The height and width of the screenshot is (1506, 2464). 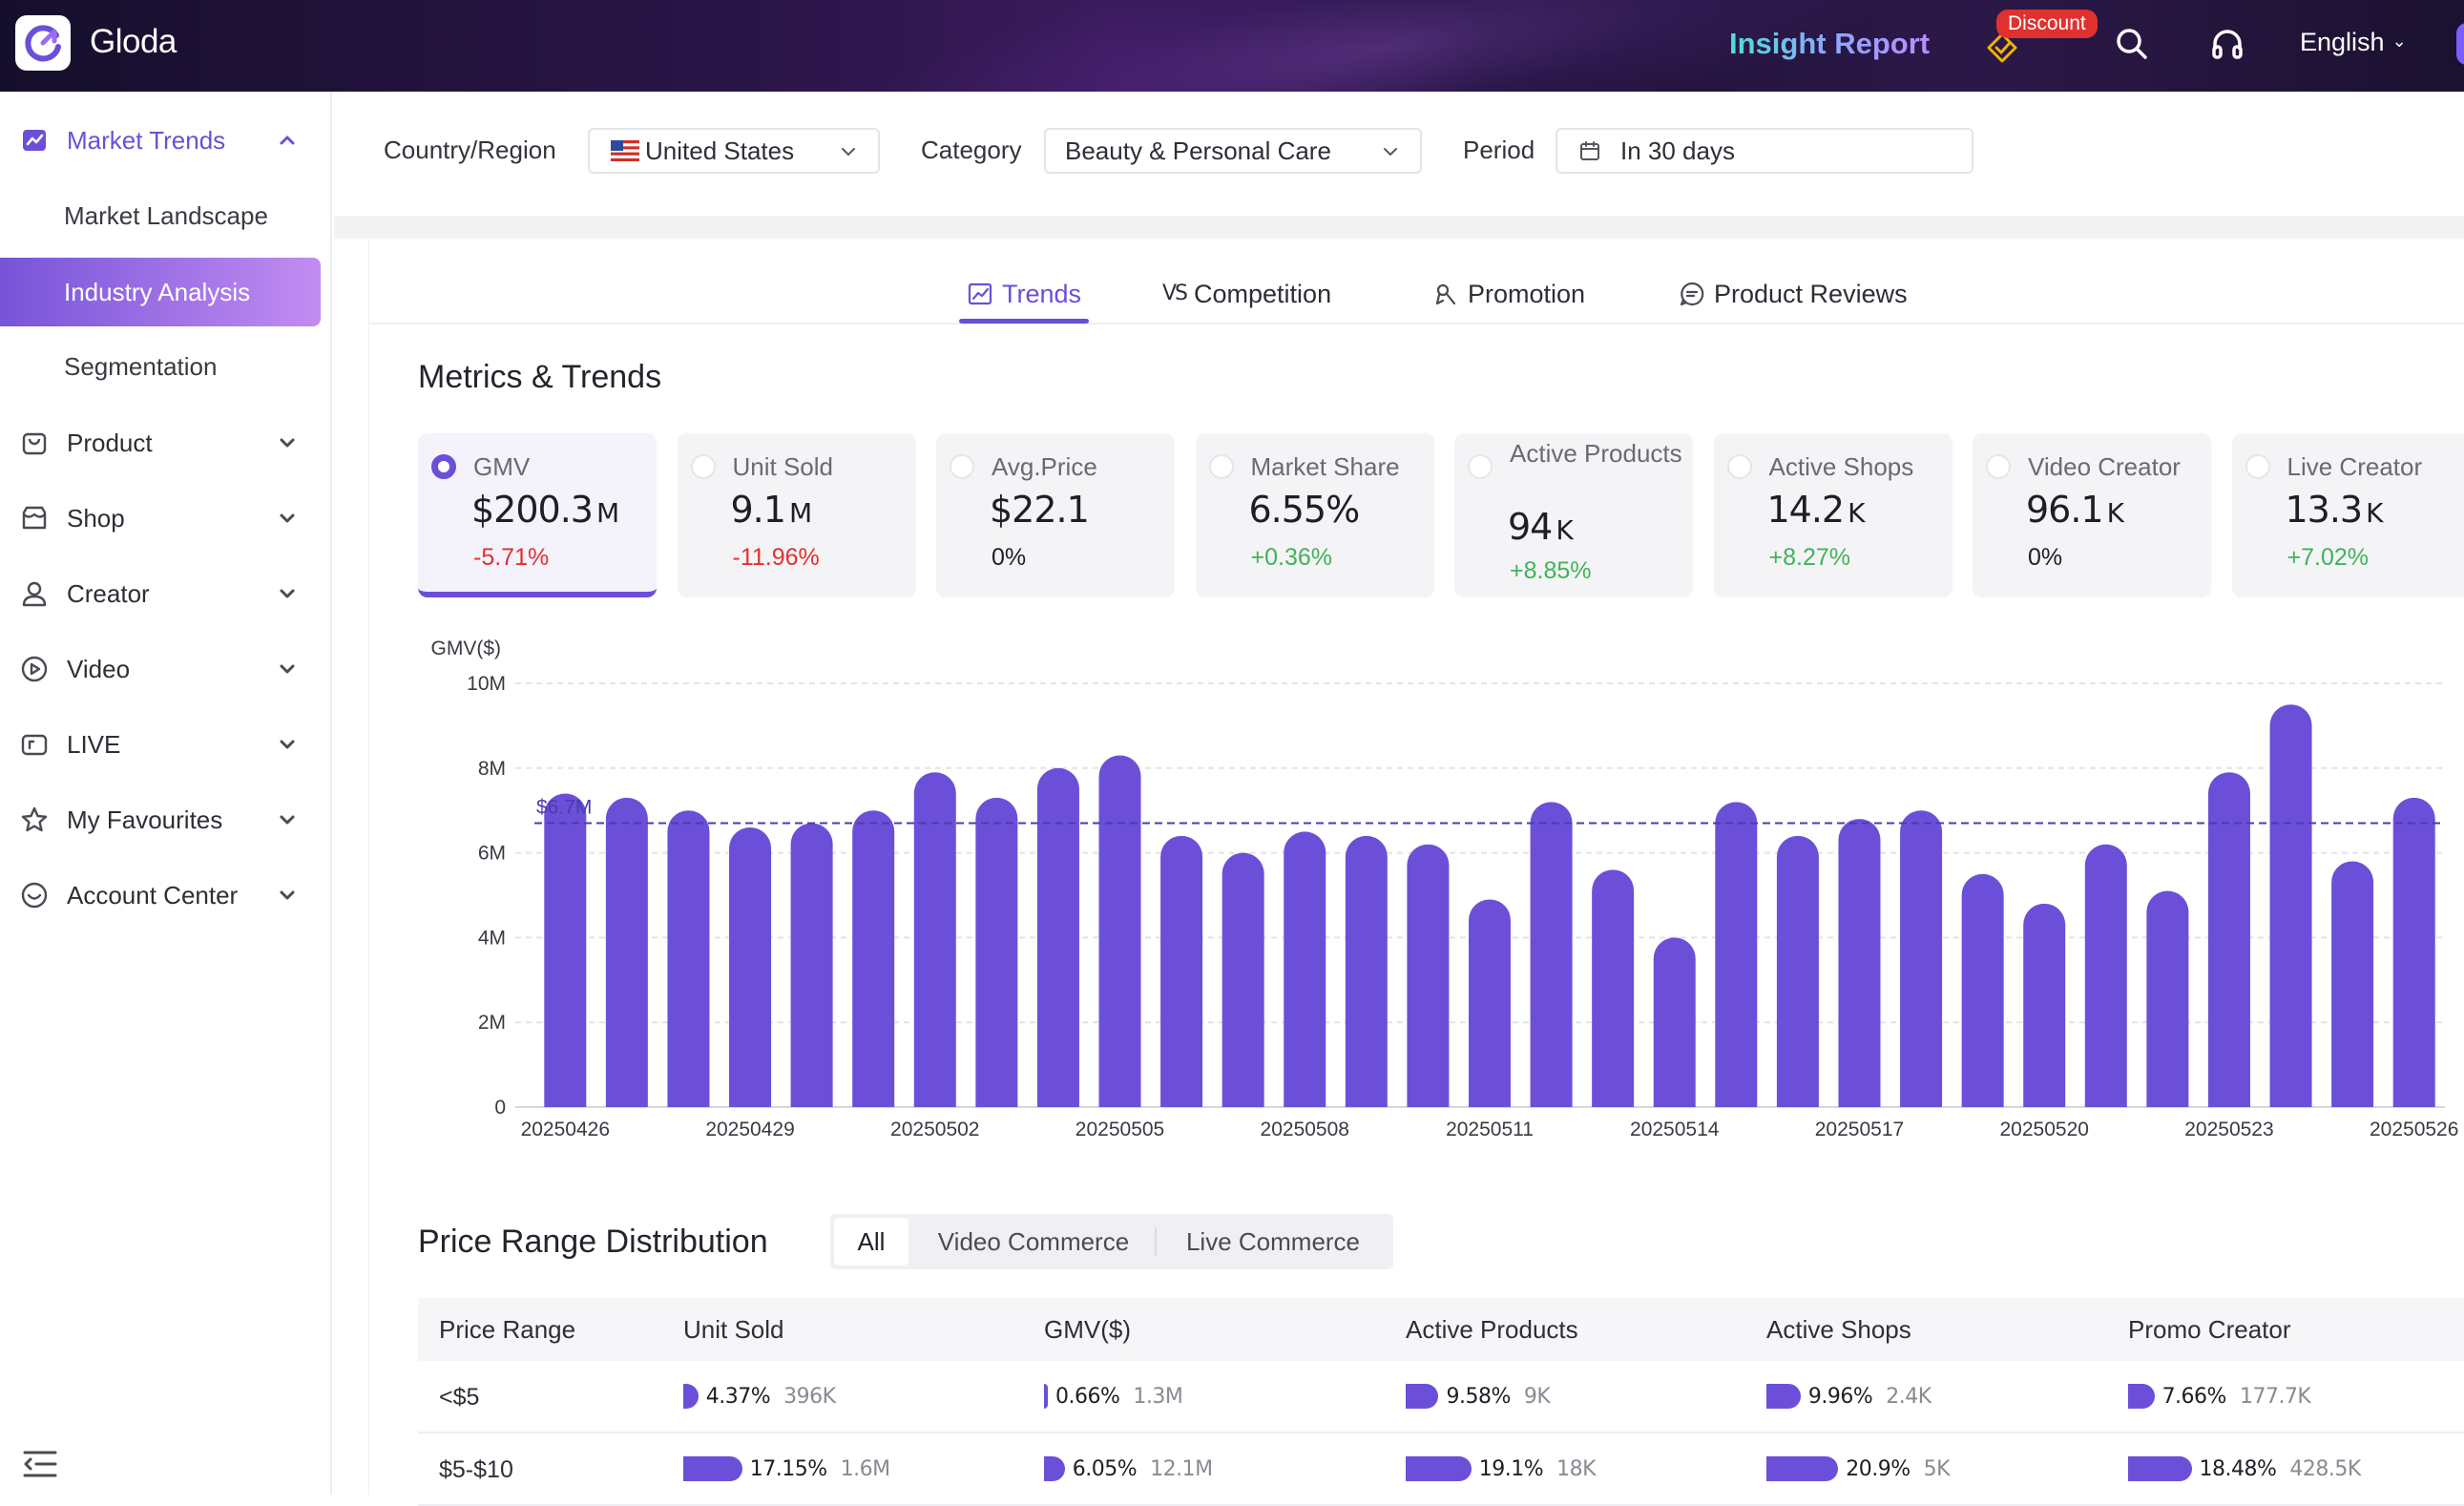 I want to click on share-cell: 0.66% 1.3M, so click(x=1113, y=1396).